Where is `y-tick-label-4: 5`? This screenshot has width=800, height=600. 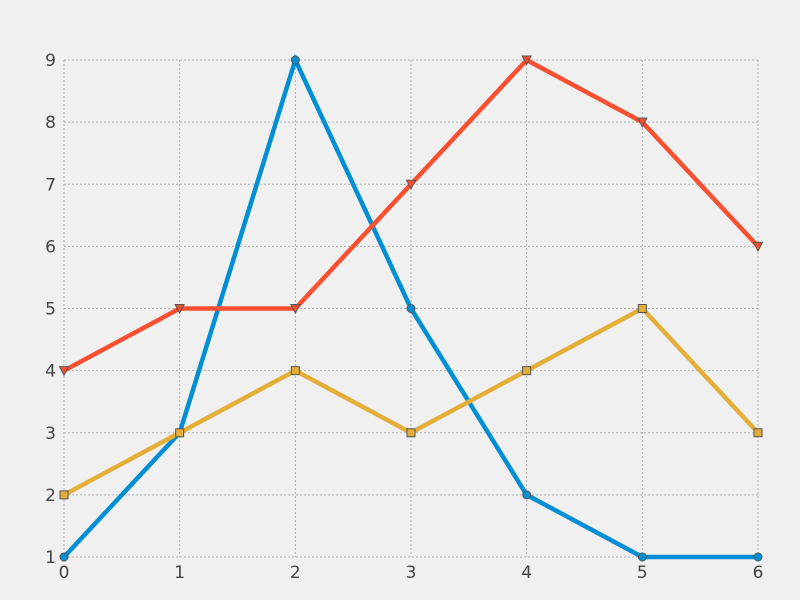 y-tick-label-4: 5 is located at coordinates (50, 310).